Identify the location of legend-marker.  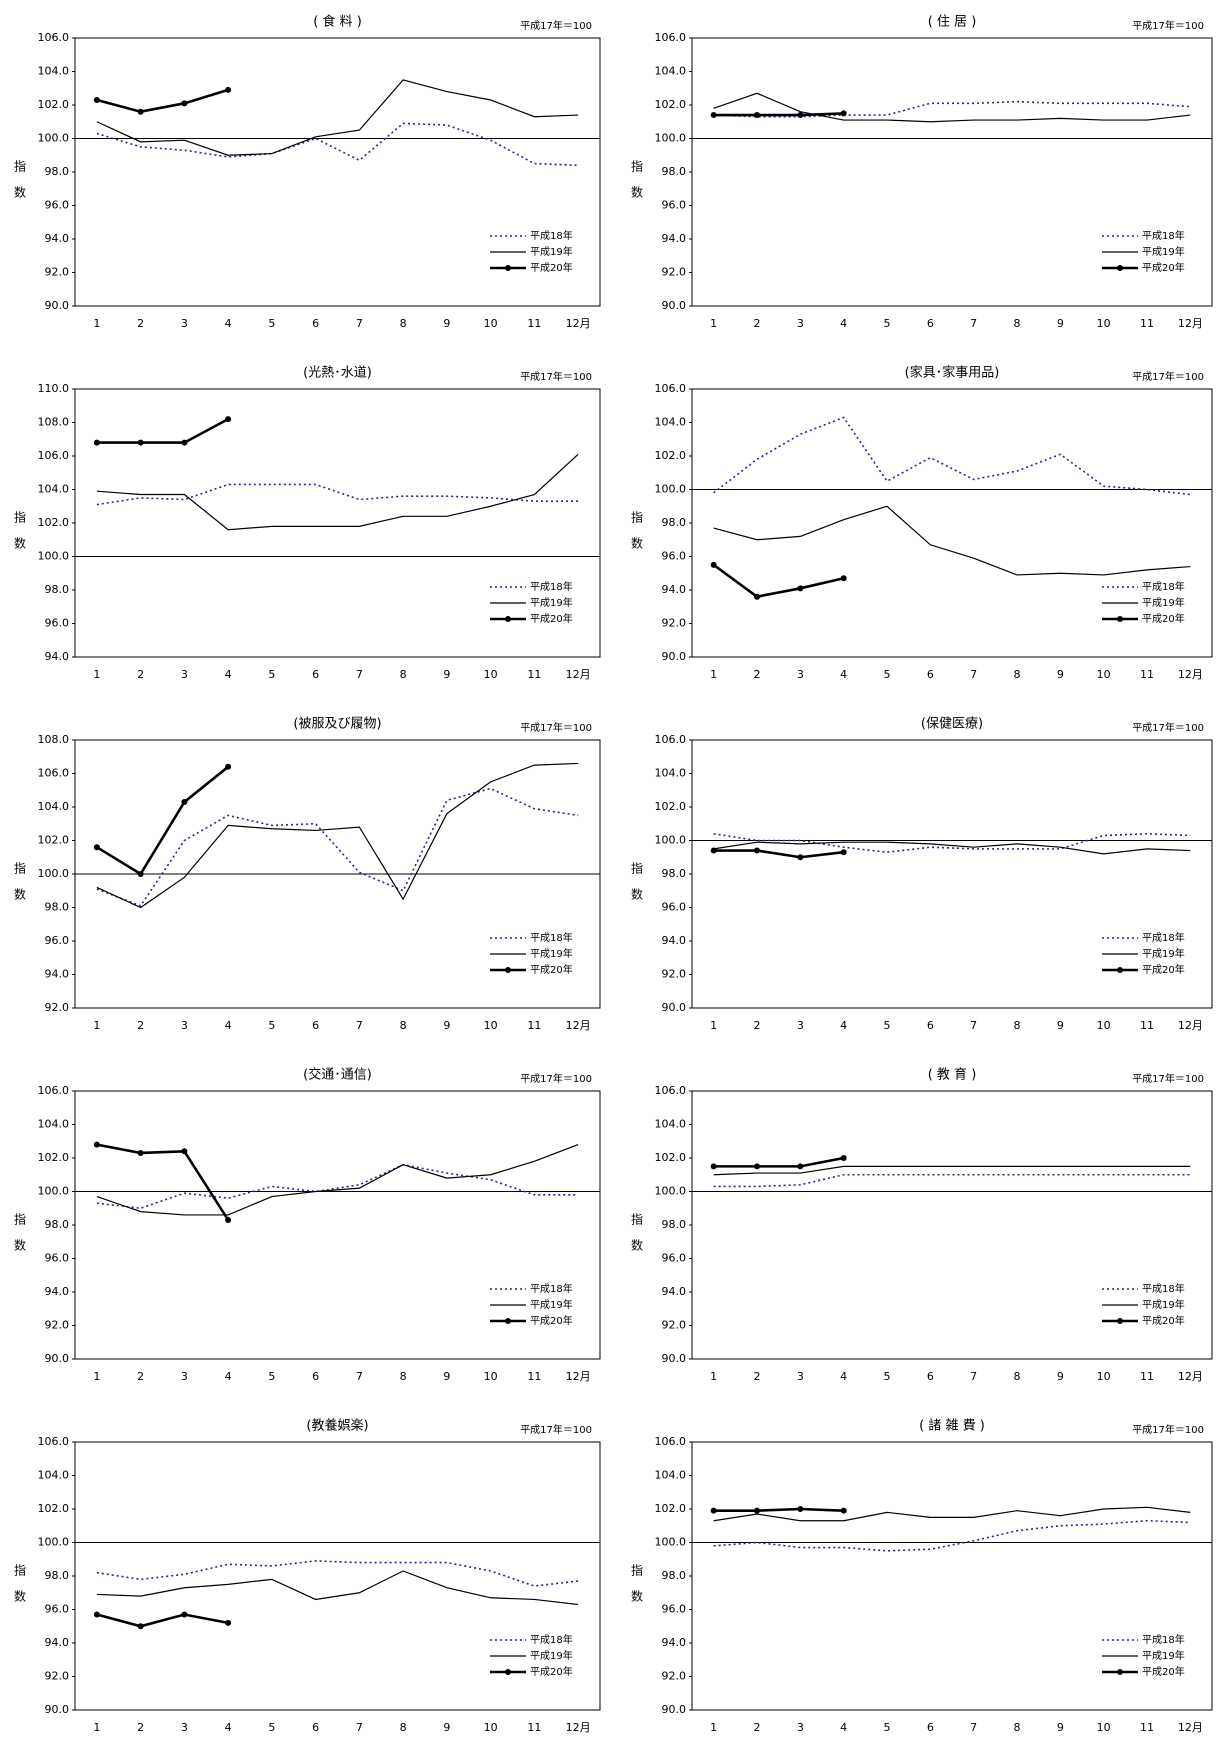
(1120, 970).